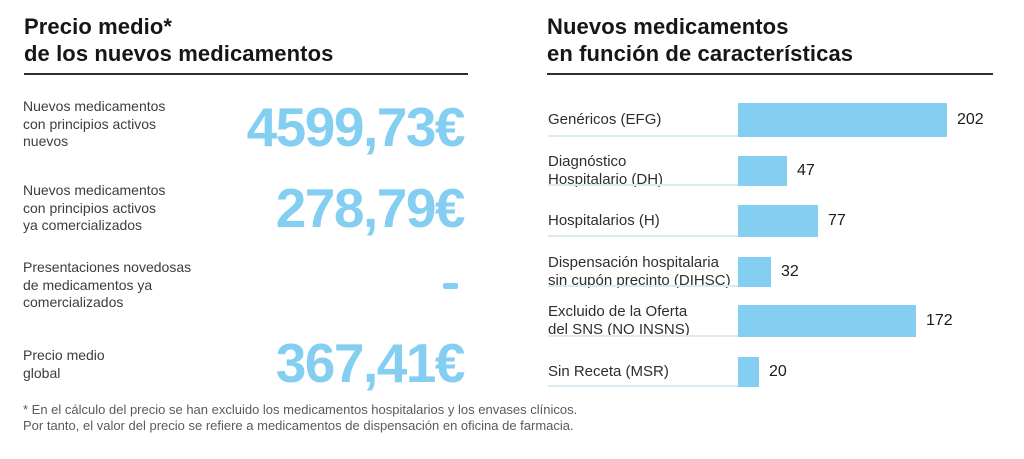  I want to click on right-panel-title-line1: Nuevos medicamentos, so click(668, 26).